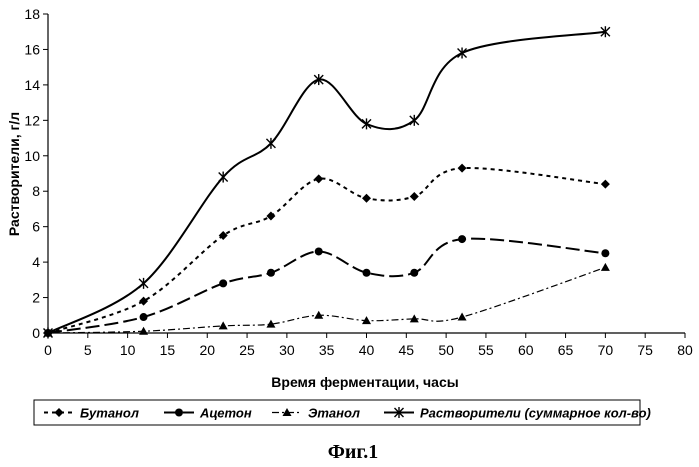 The width and height of the screenshot is (699, 467). Describe the element at coordinates (32, 49) in the screenshot. I see `y-tick-label: 16` at that location.